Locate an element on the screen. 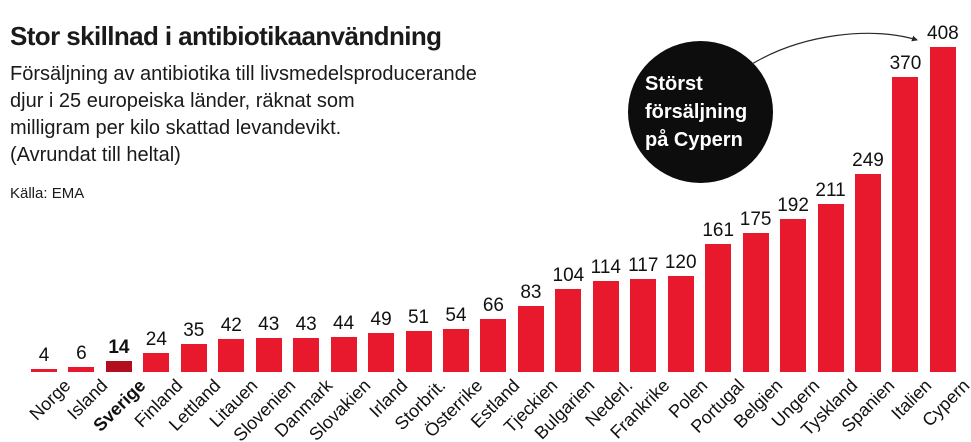 The width and height of the screenshot is (971, 442). bar-column: 43 Slovenien is located at coordinates (264, 378).